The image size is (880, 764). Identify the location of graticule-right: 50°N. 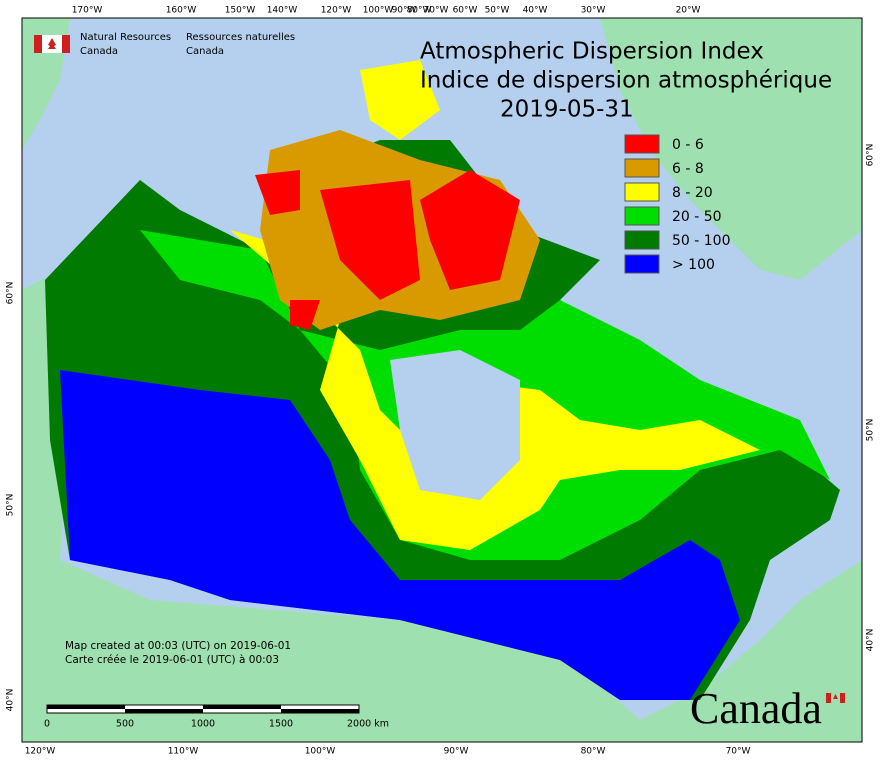
(871, 430).